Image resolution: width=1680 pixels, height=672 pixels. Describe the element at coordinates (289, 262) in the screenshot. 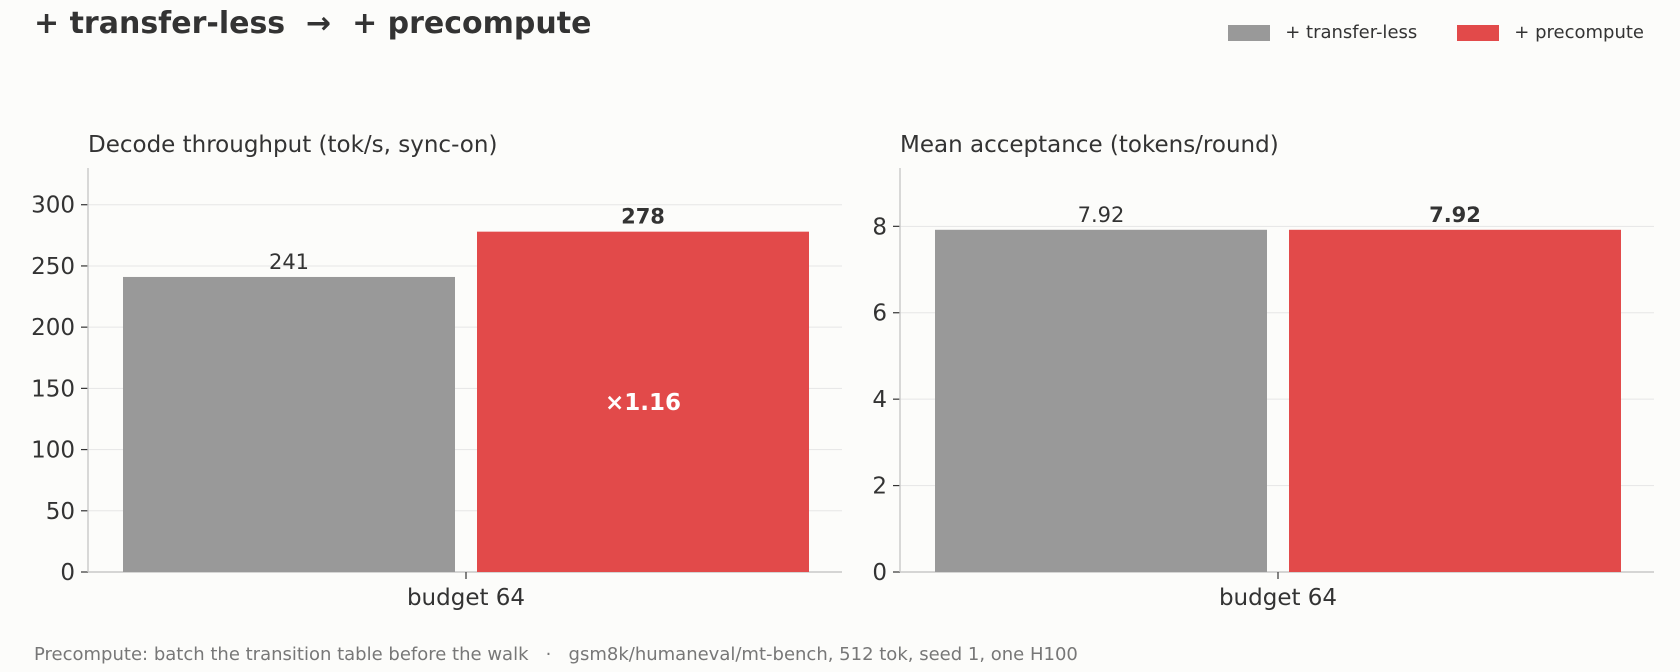

I see `data-label: 241` at that location.